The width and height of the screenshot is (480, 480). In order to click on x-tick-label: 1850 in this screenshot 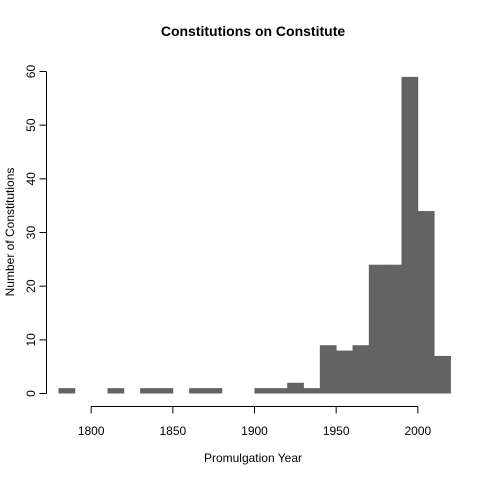, I will do `click(172, 431)`.